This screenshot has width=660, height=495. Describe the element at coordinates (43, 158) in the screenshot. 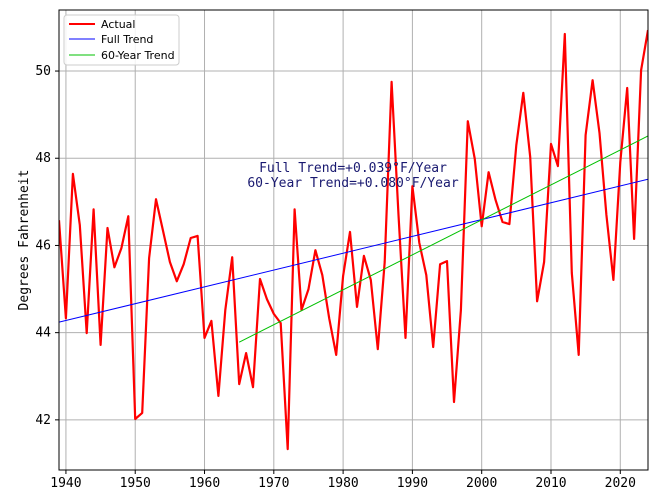

I see `y-tick-label: 48` at that location.